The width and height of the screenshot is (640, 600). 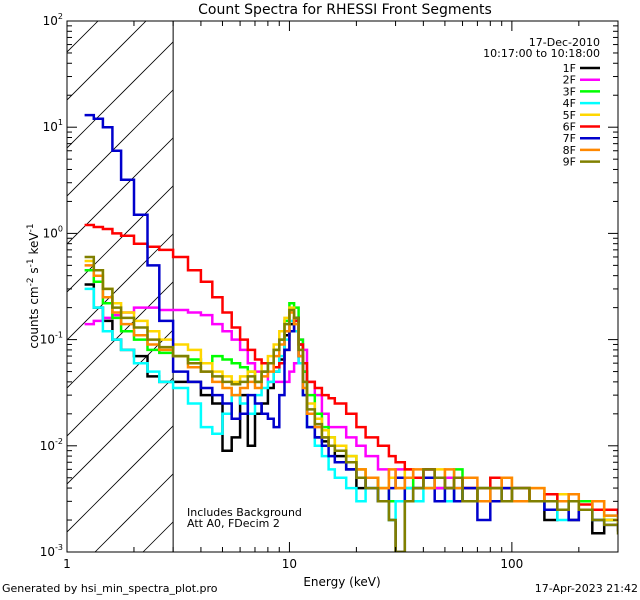 I want to click on date-label: 17-Dec-2010, so click(x=564, y=42).